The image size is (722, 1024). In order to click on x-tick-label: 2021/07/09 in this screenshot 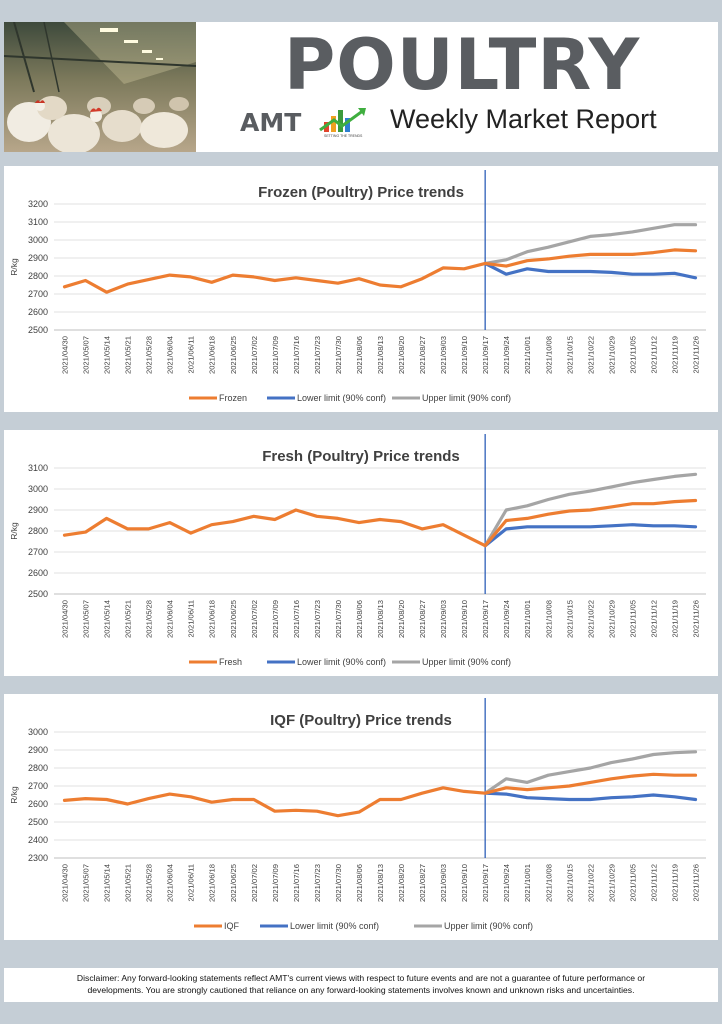, I will do `click(275, 355)`.